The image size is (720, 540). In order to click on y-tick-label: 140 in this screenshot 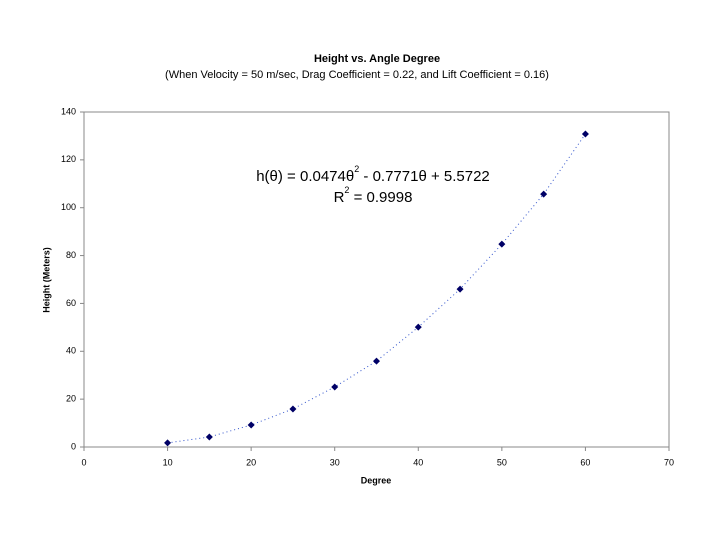, I will do `click(68, 111)`.